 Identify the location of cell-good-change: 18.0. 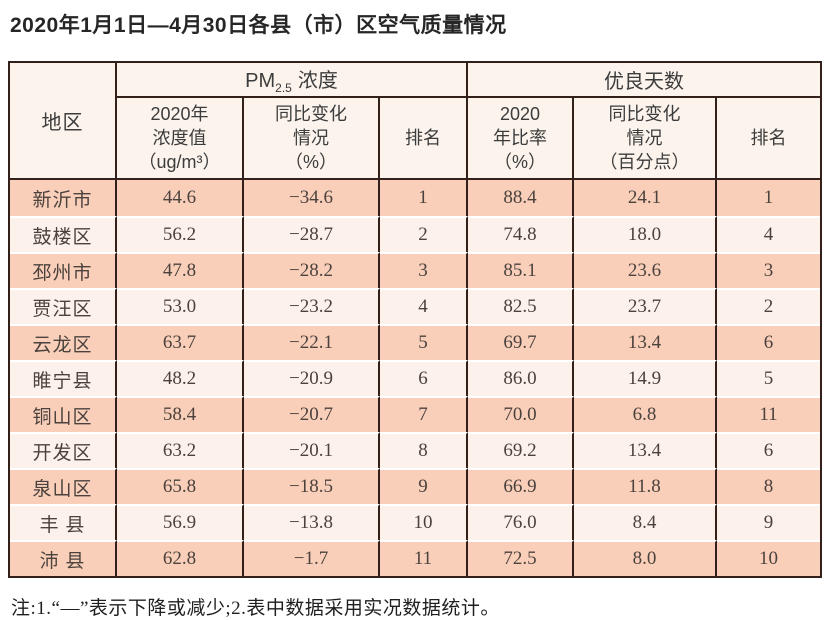
(645, 234).